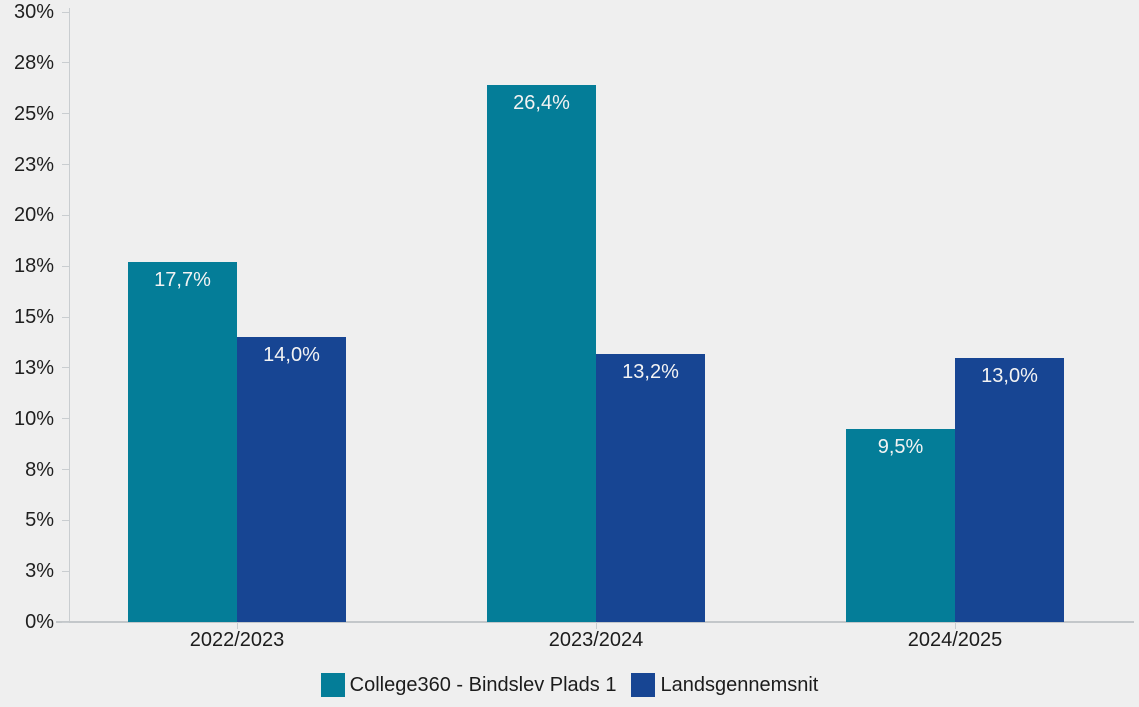 The height and width of the screenshot is (707, 1139). What do you see at coordinates (182, 442) in the screenshot?
I see `bar-college360-bindslev-plads-1: 17,7%` at bounding box center [182, 442].